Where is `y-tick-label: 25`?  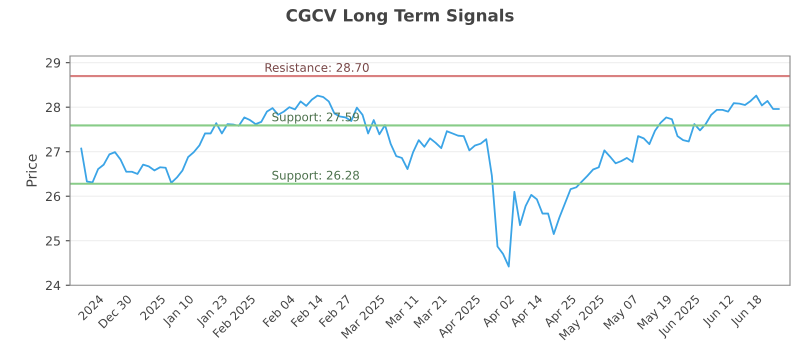
y-tick-label: 25 is located at coordinates (53, 241).